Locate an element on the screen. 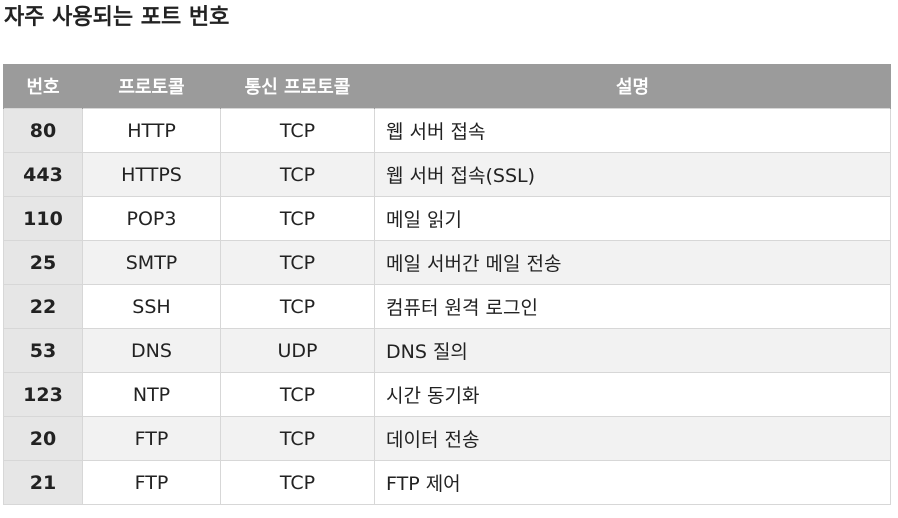 This screenshot has height=518, width=898. description-cell: 메일 서버간 메일 전송 is located at coordinates (632, 262).